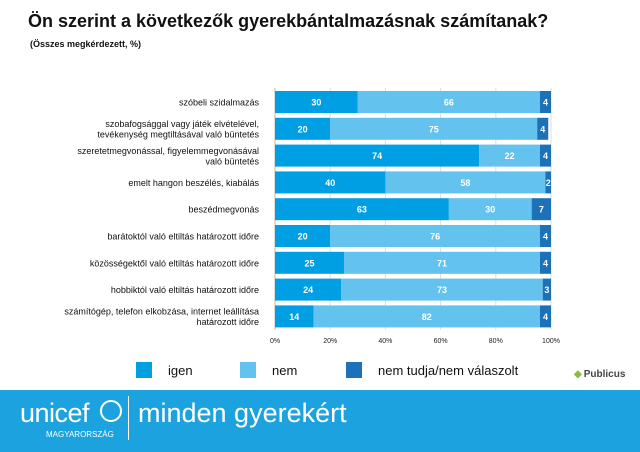  What do you see at coordinates (578, 374) in the screenshot?
I see `publicus-icon: ◆` at bounding box center [578, 374].